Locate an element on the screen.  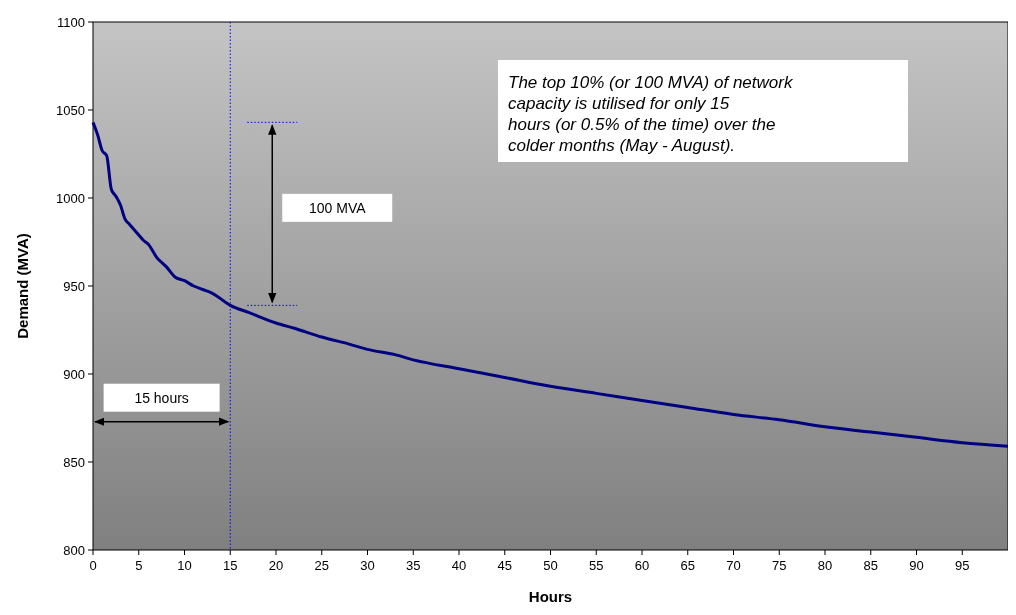
note-box: The top 10% (or 100 MVA) of network capacity is utilised for only 15 hours (or 0.5% of the time) over the colder months (May - August). is located at coordinates (703, 111).